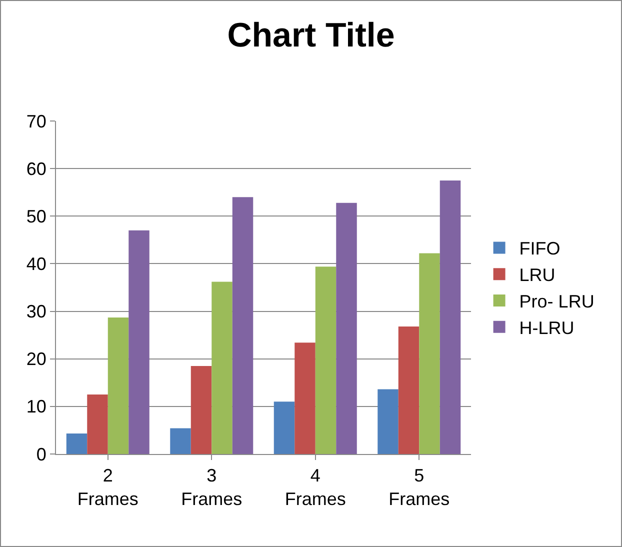 This screenshot has width=622, height=547. I want to click on legend-label: LRU, so click(537, 275).